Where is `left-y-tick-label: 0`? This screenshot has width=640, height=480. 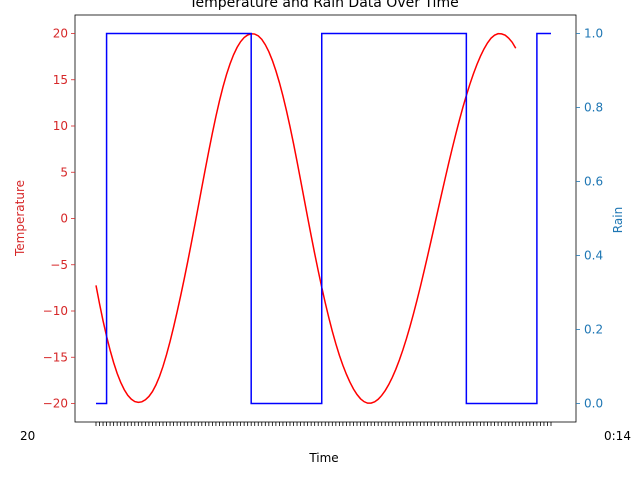
left-y-tick-label: 0 is located at coordinates (64, 219).